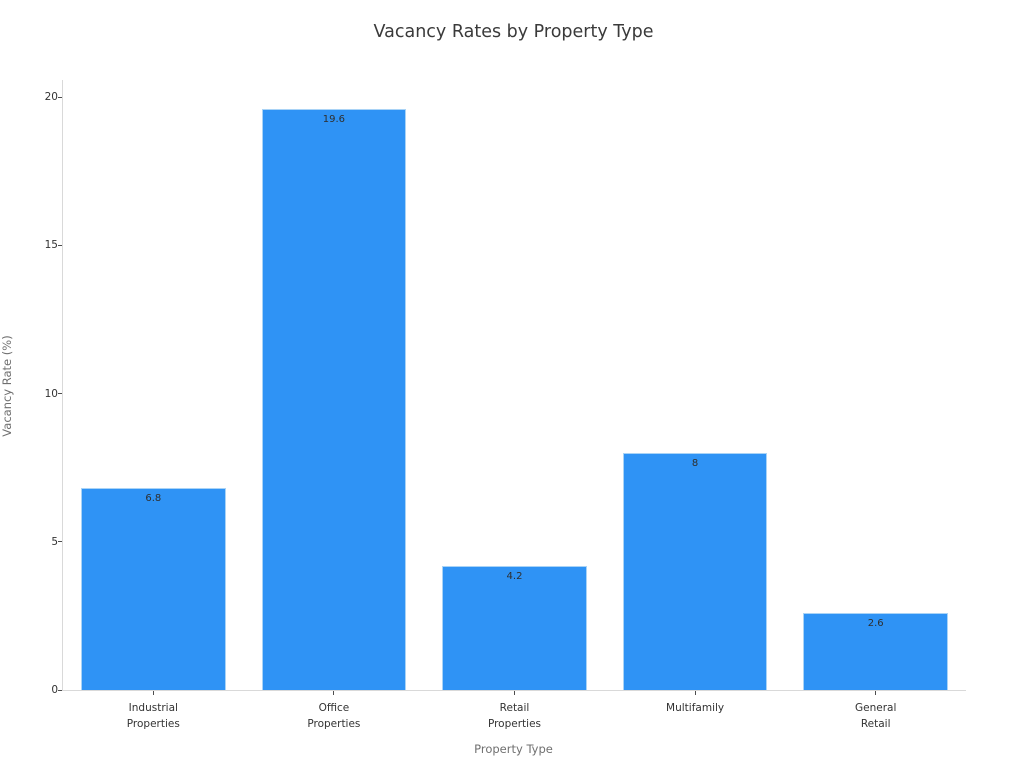 Image resolution: width=1024 pixels, height=768 pixels. What do you see at coordinates (695, 708) in the screenshot?
I see `x-tick-label-multifamily: Multifamily` at bounding box center [695, 708].